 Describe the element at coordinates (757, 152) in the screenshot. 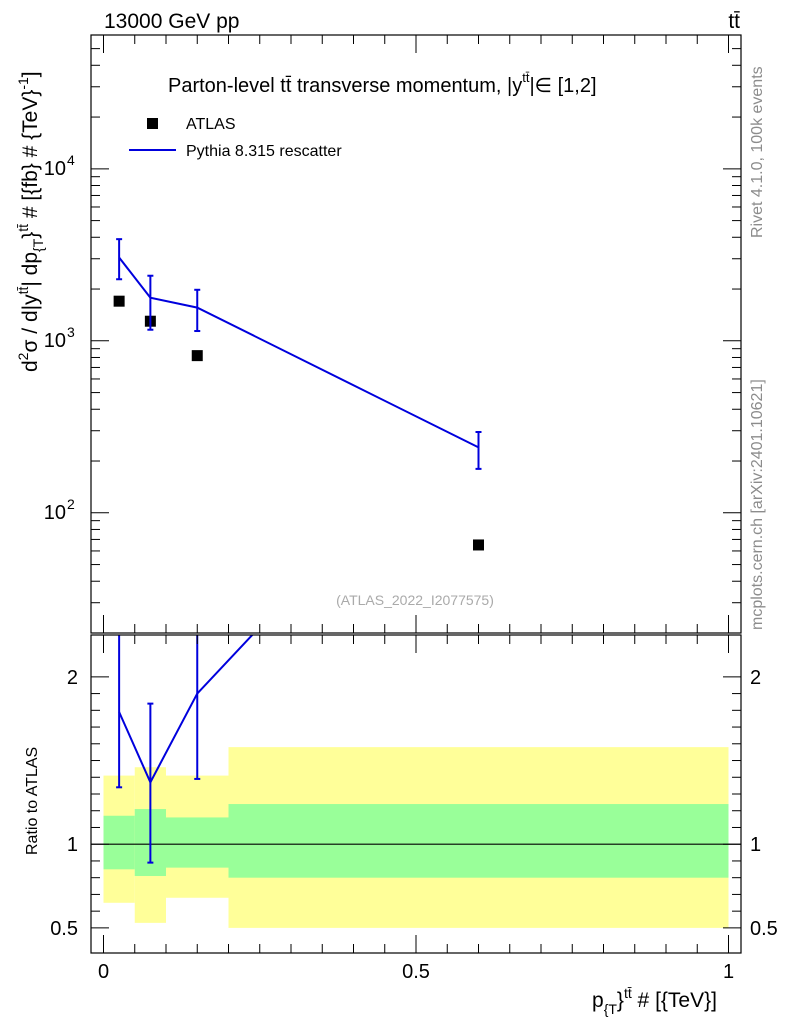

I see `rivet-label: Rivet 4.1.0, 100k events` at that location.